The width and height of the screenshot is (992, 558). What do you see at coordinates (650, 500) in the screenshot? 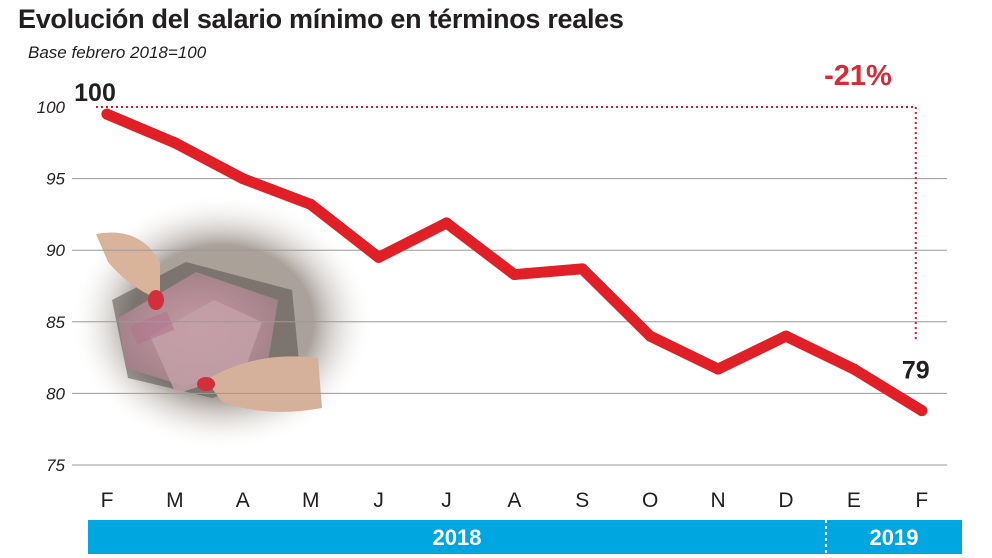
I see `x-tick-label: O` at bounding box center [650, 500].